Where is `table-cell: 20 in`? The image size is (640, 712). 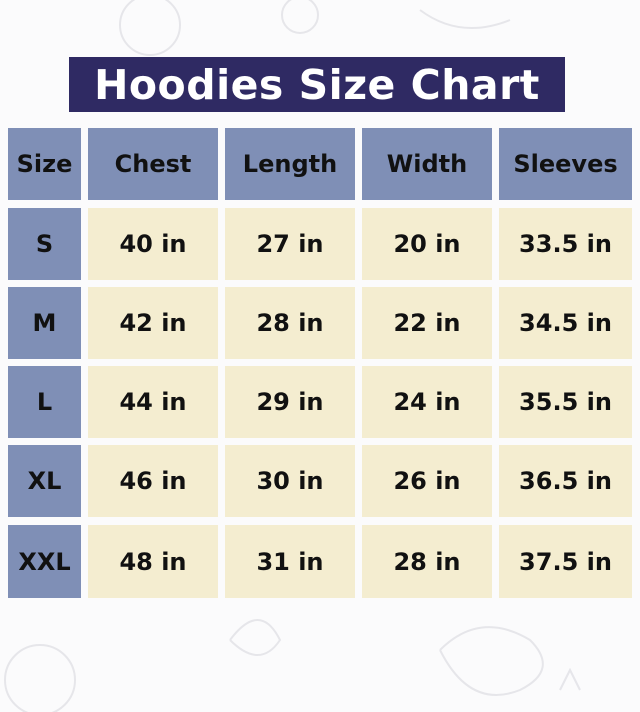 table-cell: 20 in is located at coordinates (427, 244).